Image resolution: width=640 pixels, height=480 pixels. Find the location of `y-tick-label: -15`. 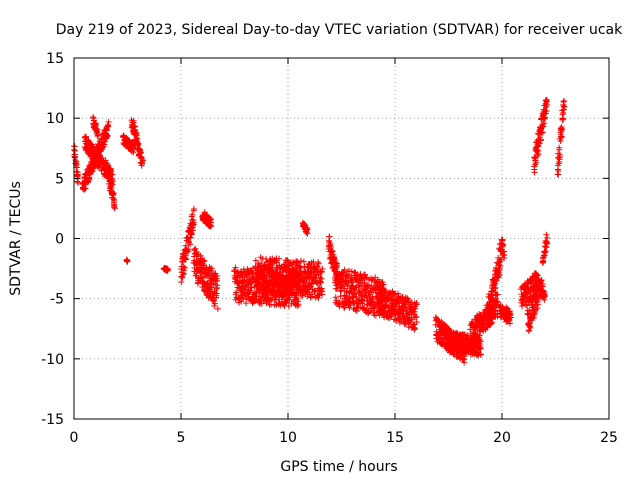

y-tick-label: -15 is located at coordinates (52, 420).